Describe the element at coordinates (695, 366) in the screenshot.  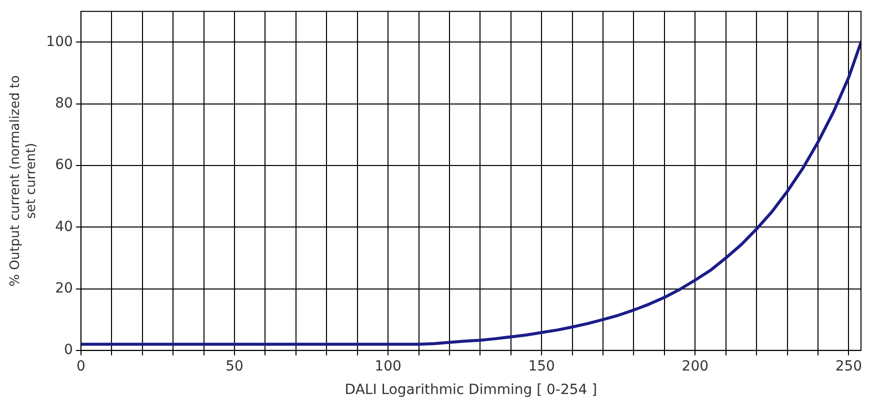
I see `x-tick-label: 200` at that location.